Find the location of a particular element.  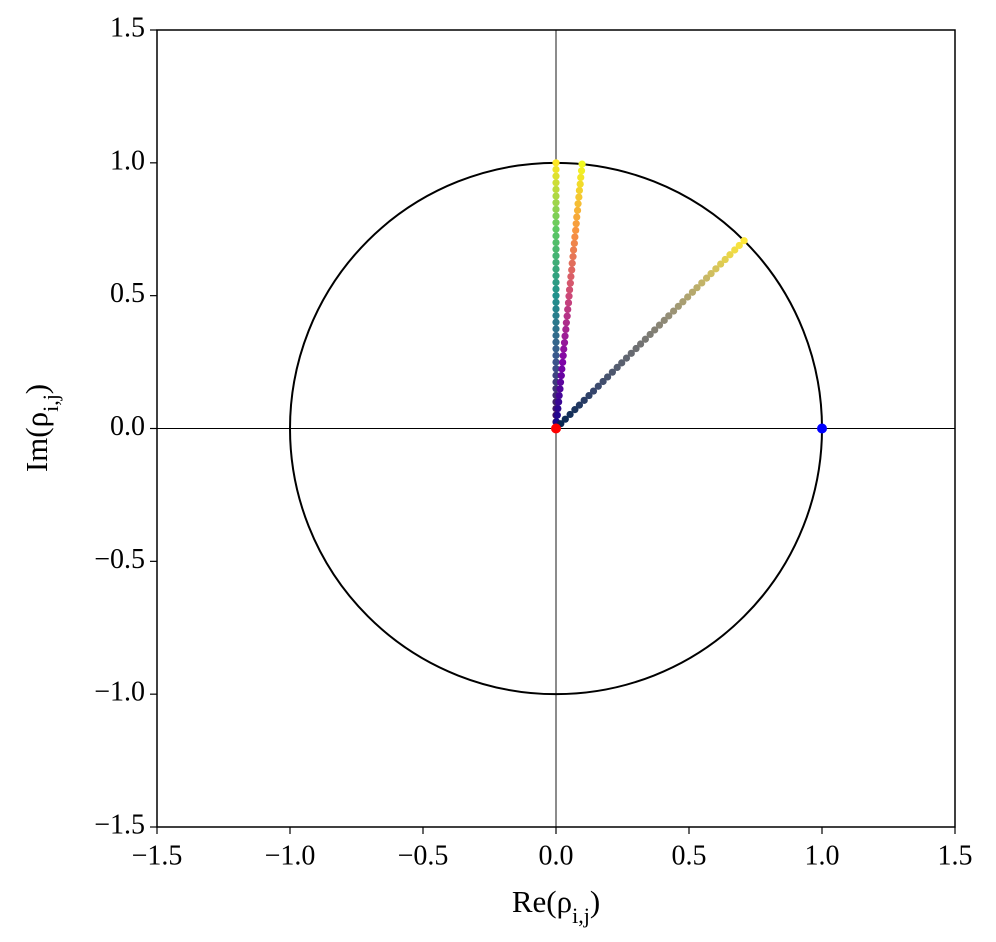

x-tick-label: −1.0 is located at coordinates (290, 855).